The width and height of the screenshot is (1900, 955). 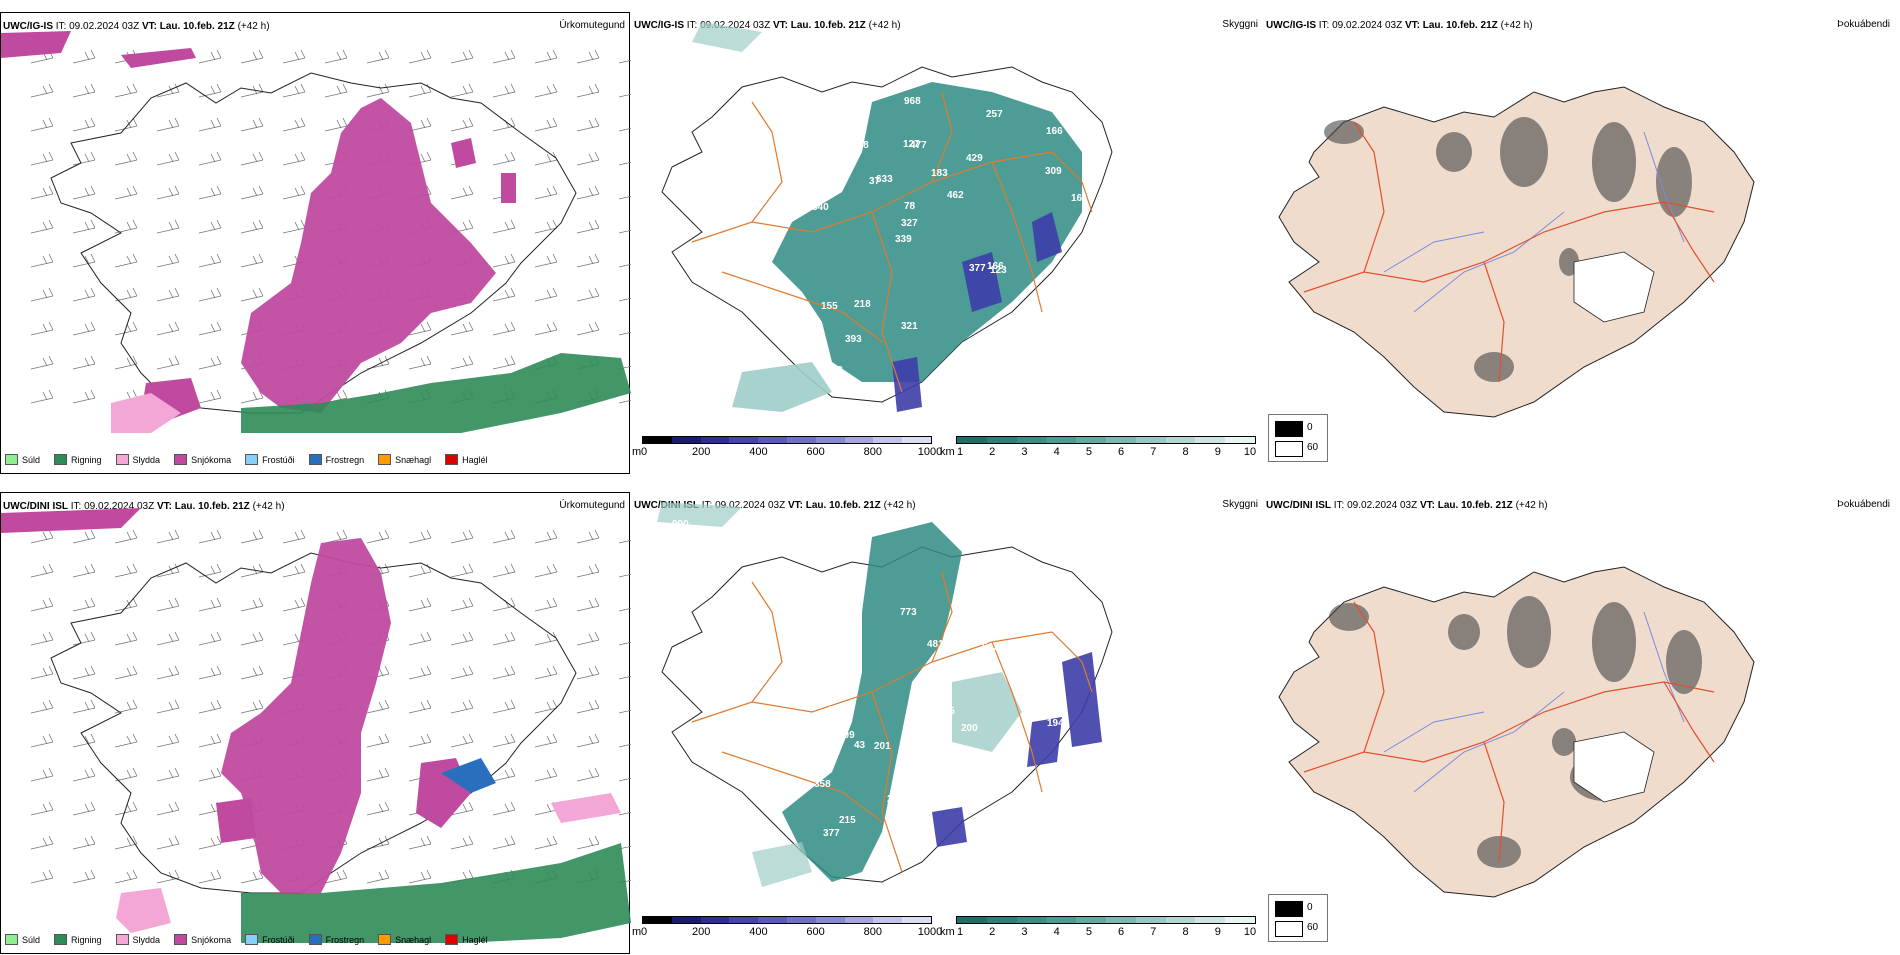 I want to click on visibility-value-label: 194, so click(x=1055, y=723).